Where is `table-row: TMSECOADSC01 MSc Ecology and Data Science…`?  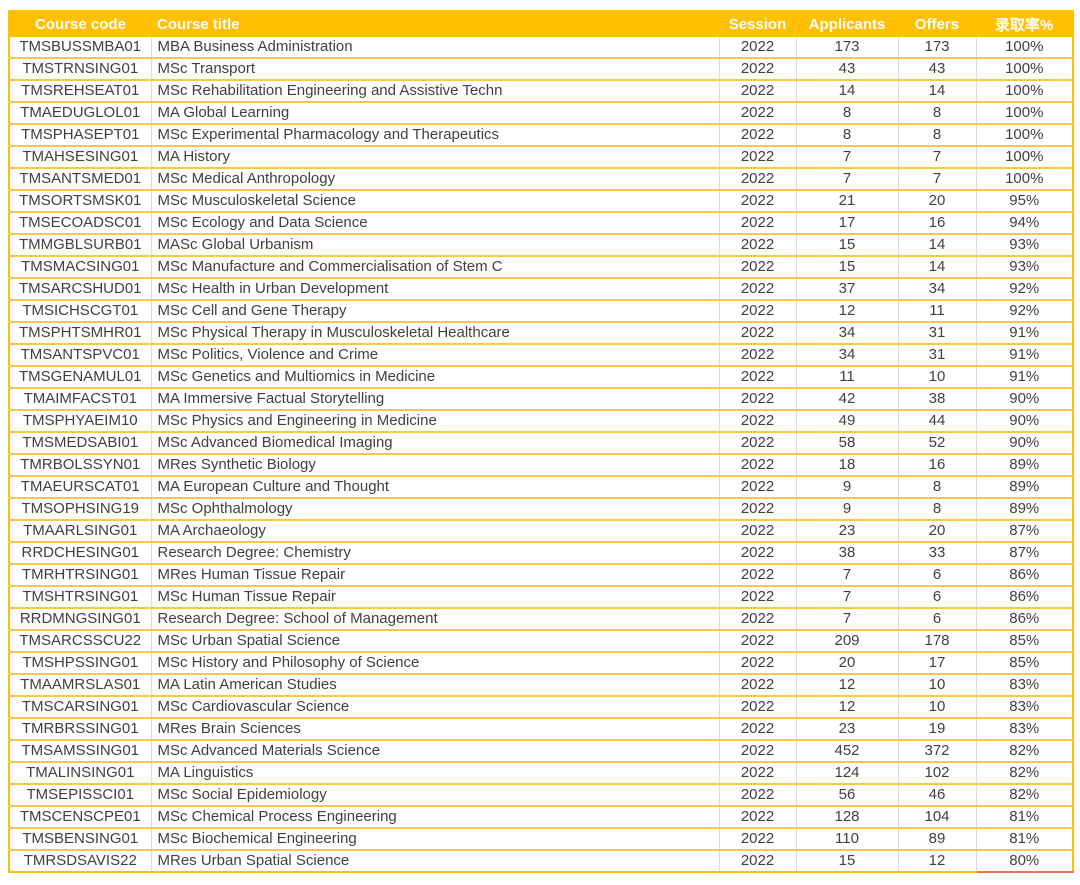 table-row: TMSECOADSC01 MSc Ecology and Data Science… is located at coordinates (541, 223).